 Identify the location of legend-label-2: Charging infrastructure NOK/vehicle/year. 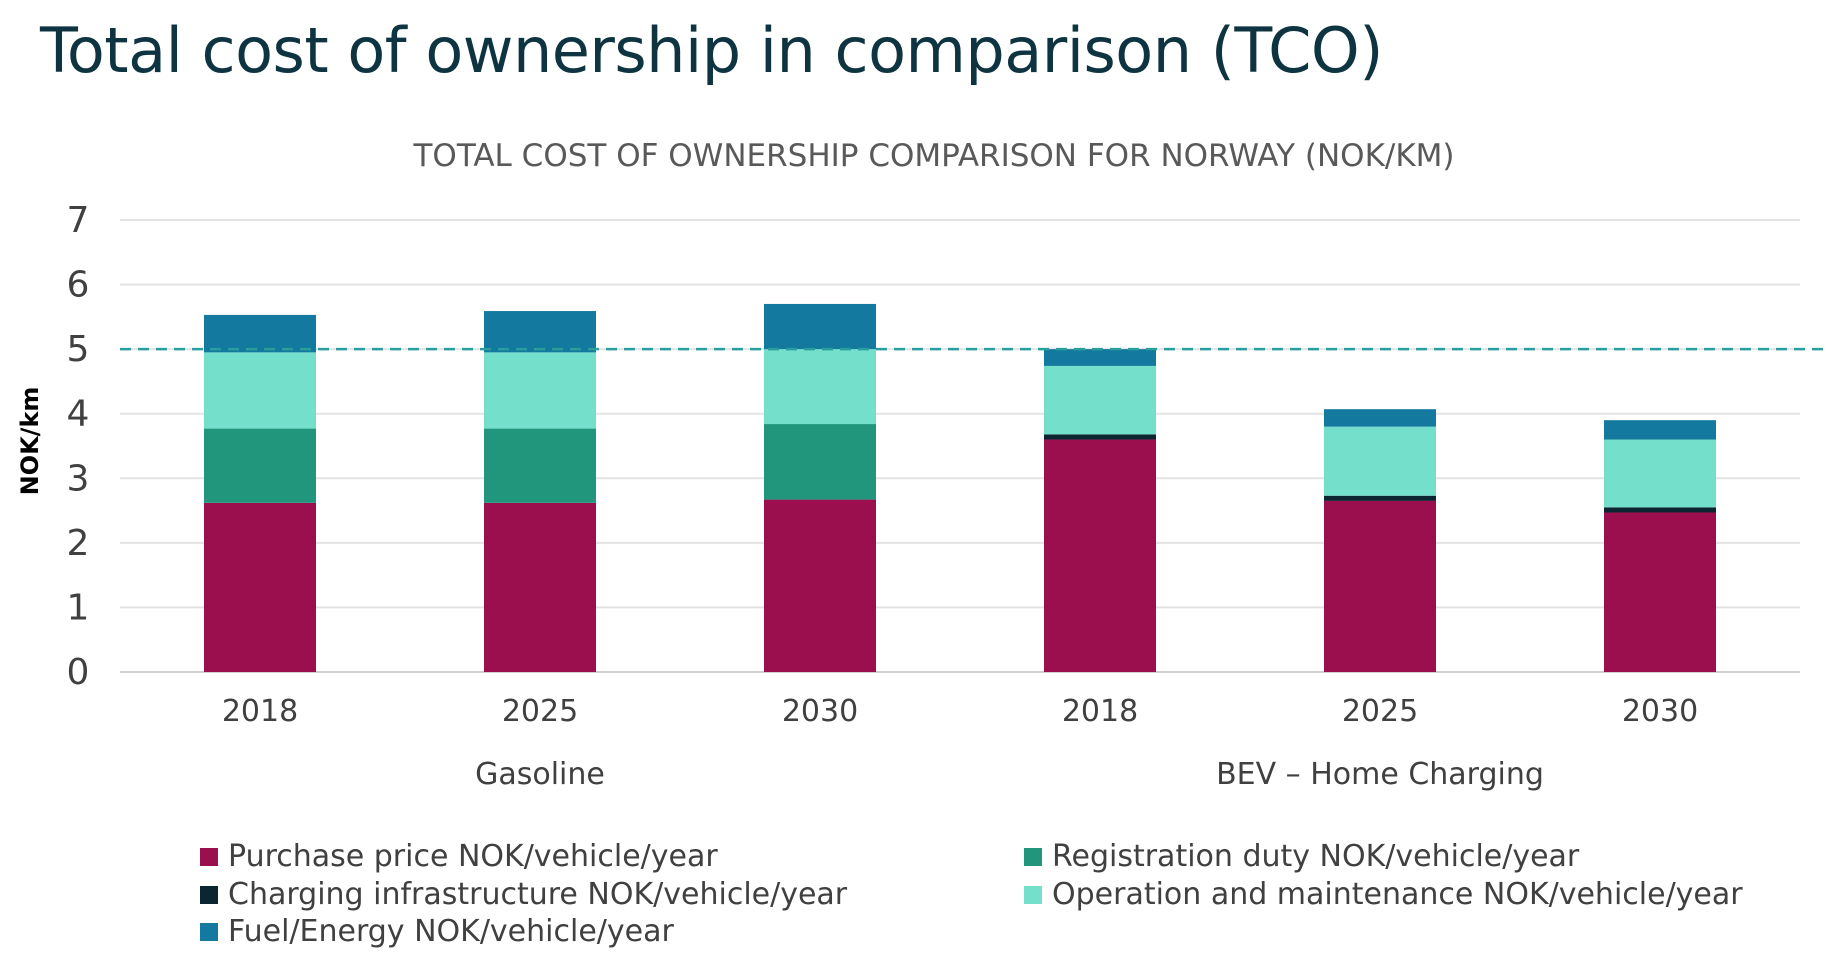
(538, 894).